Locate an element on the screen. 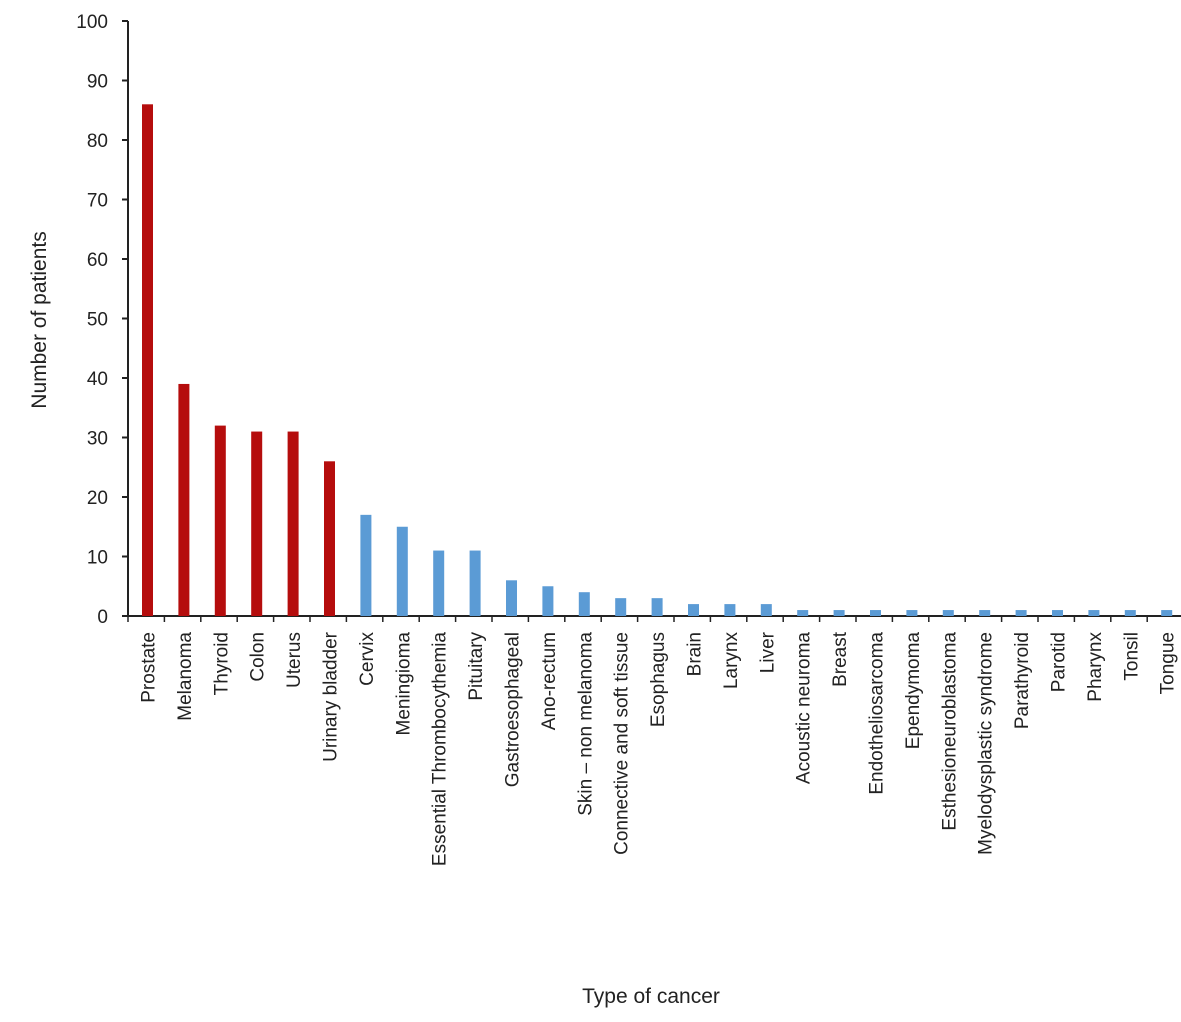 This screenshot has width=1181, height=1022. x-tick-label: Skin – non melanoma is located at coordinates (585, 724).